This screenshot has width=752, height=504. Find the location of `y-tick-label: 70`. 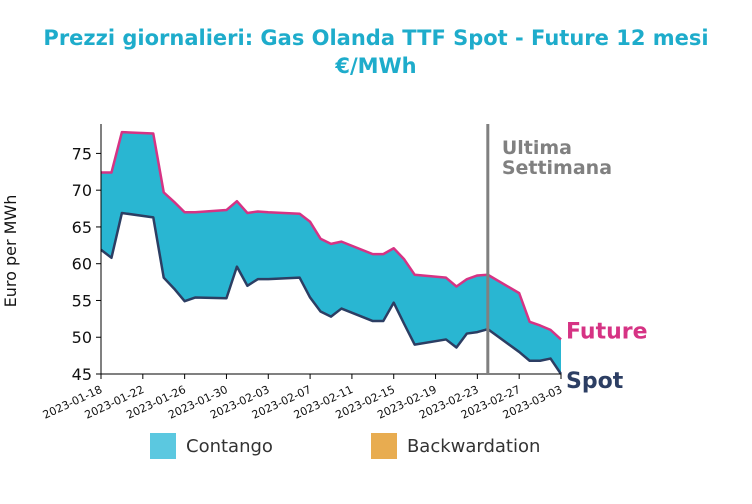

y-tick-label: 70 is located at coordinates (82, 190).